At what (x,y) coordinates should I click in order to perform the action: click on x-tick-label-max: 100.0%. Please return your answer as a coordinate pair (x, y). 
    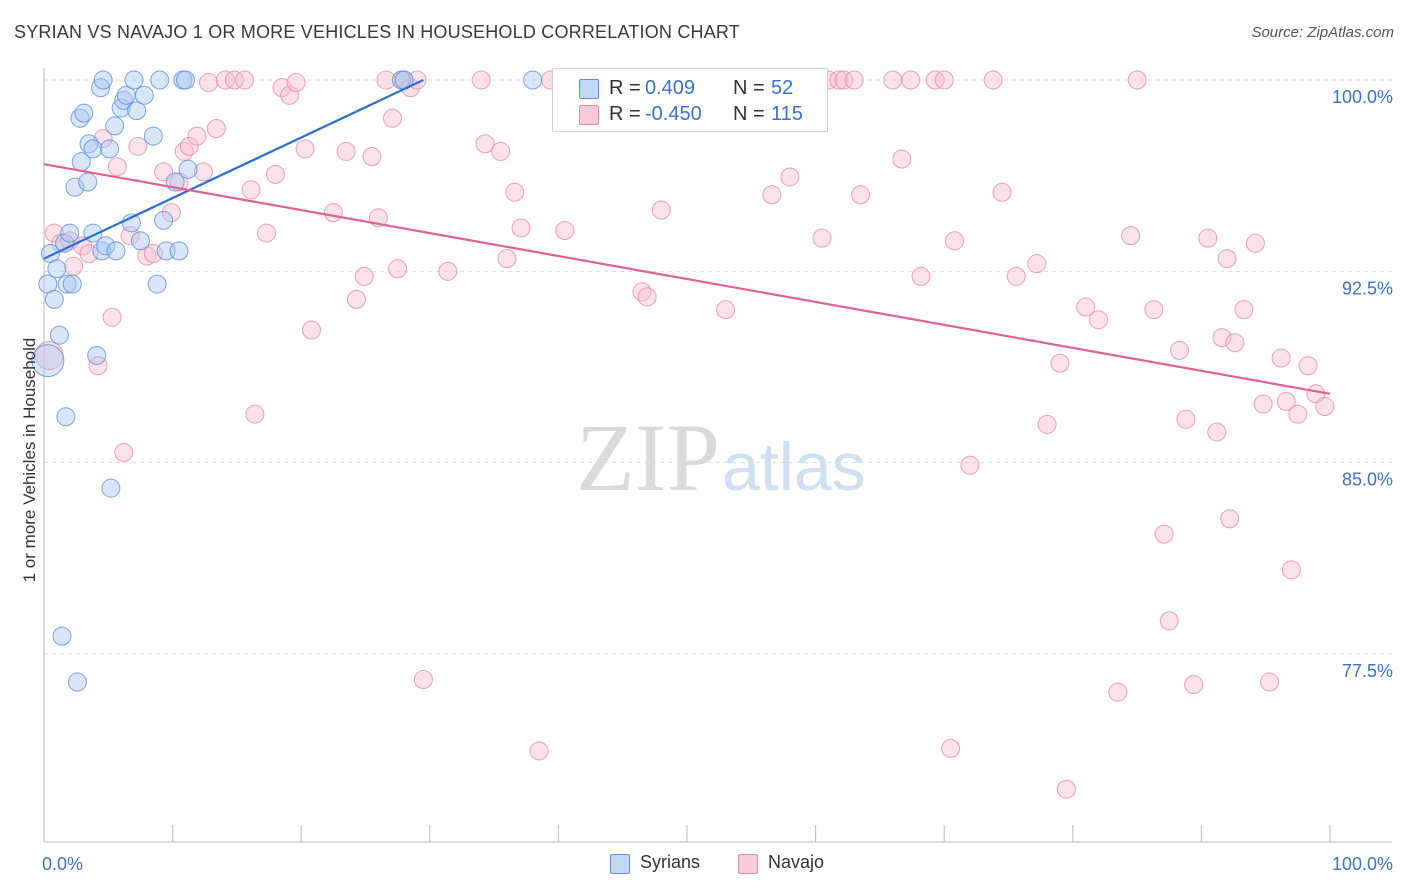
    Looking at the image, I should click on (1362, 864).